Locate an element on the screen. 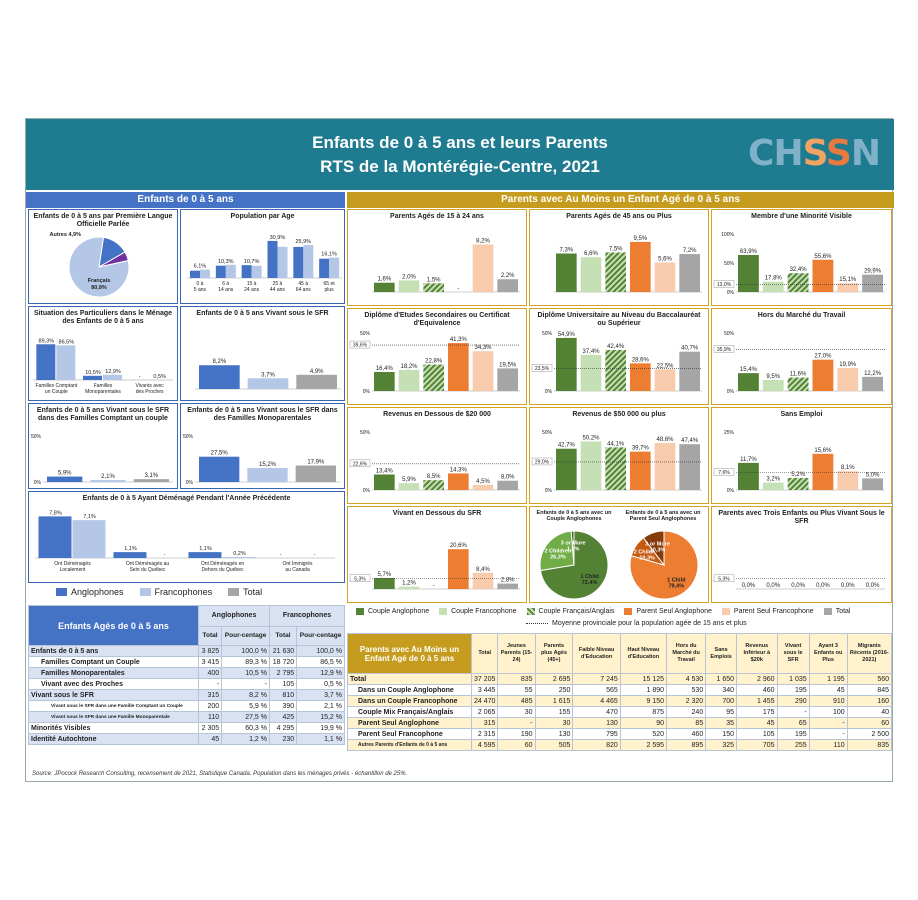 The height and width of the screenshot is (900, 918). right-table-cell: 795 is located at coordinates (596, 734).